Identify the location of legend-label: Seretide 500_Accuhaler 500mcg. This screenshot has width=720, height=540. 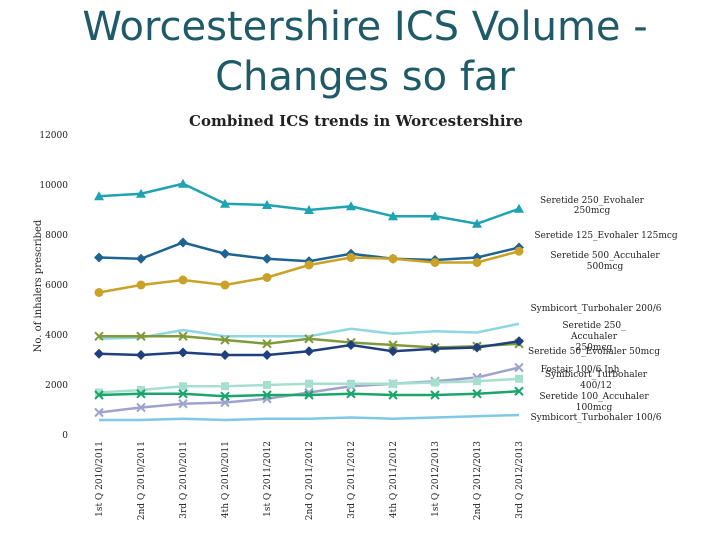
(605, 261).